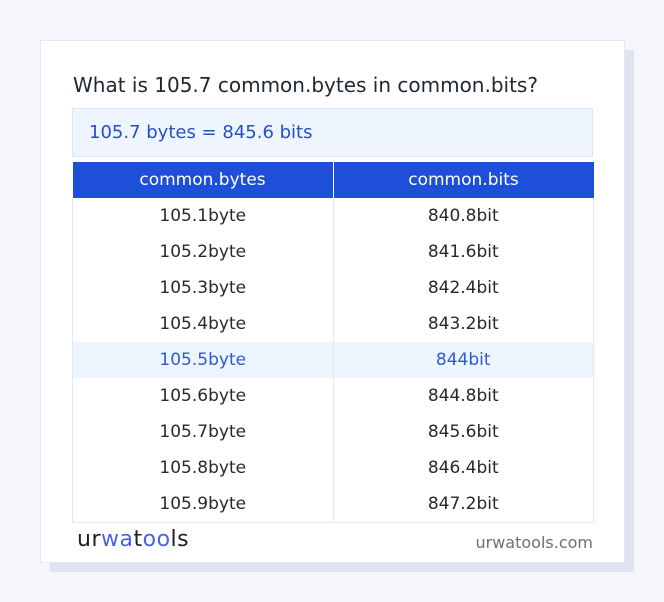 This screenshot has height=602, width=664. What do you see at coordinates (203, 504) in the screenshot?
I see `cell-bytes: 105.9byte` at bounding box center [203, 504].